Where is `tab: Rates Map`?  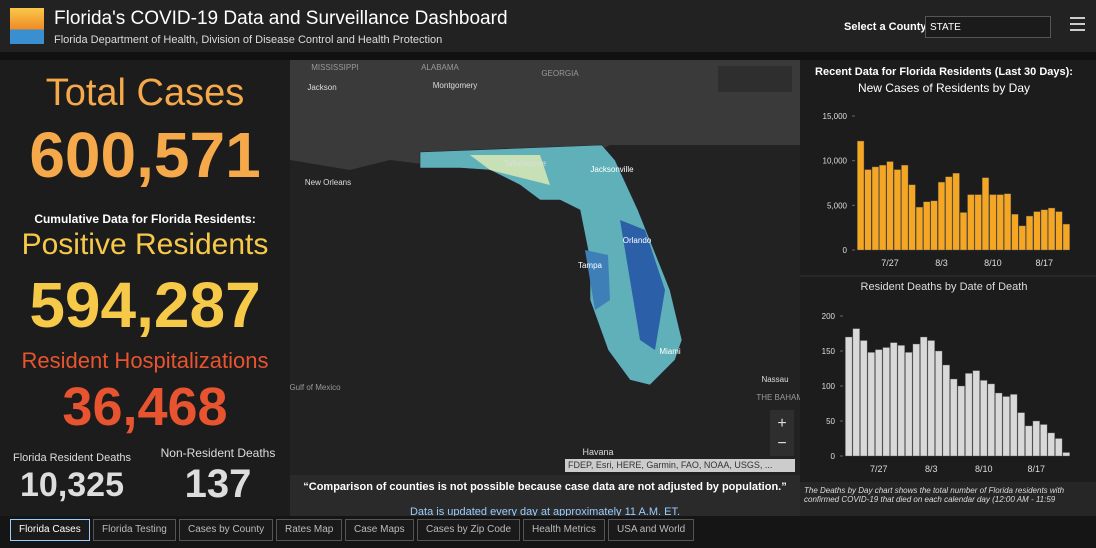 tab: Rates Map is located at coordinates (309, 530).